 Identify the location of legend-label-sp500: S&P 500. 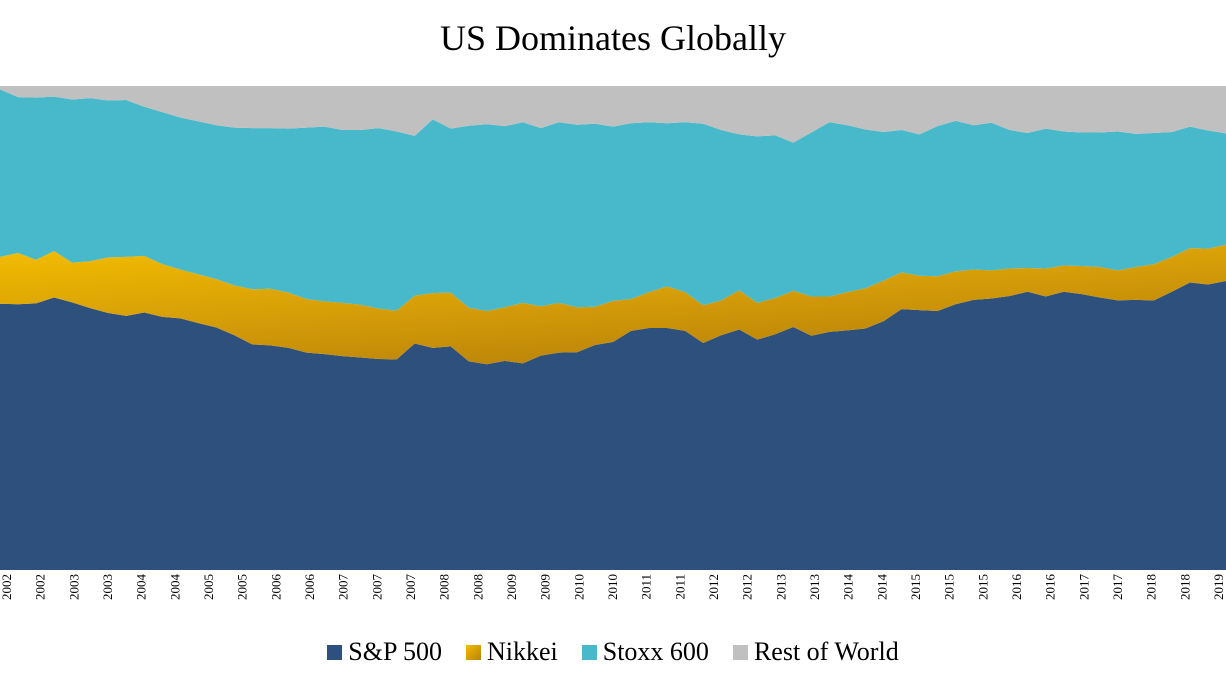
(395, 651).